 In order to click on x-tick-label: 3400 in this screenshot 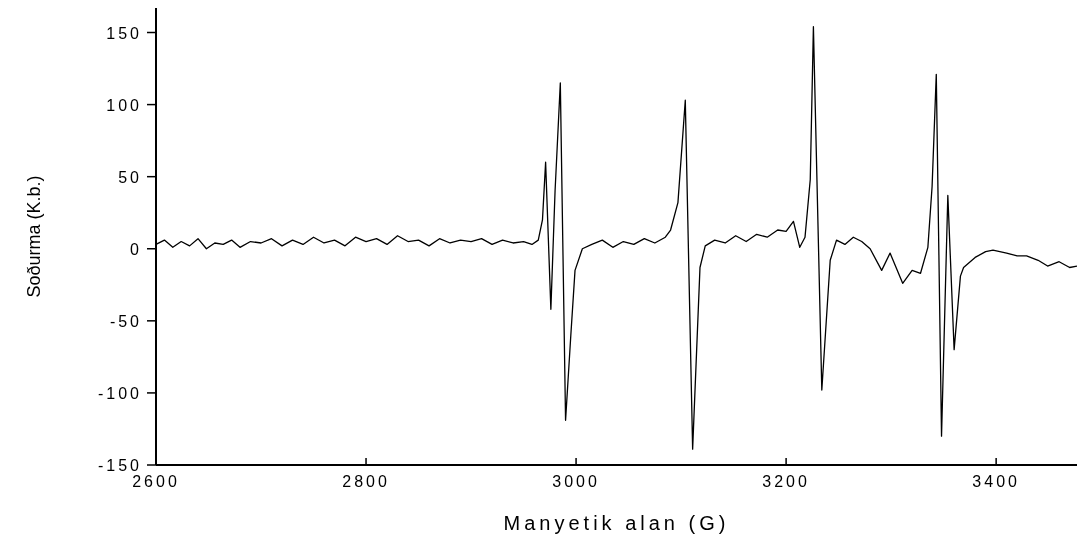, I will do `click(996, 481)`.